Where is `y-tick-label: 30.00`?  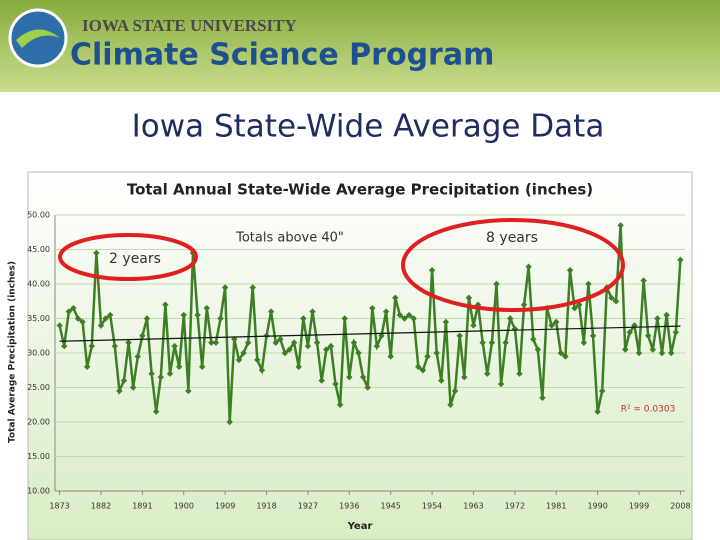
y-tick-label: 30.00 is located at coordinates (38, 353).